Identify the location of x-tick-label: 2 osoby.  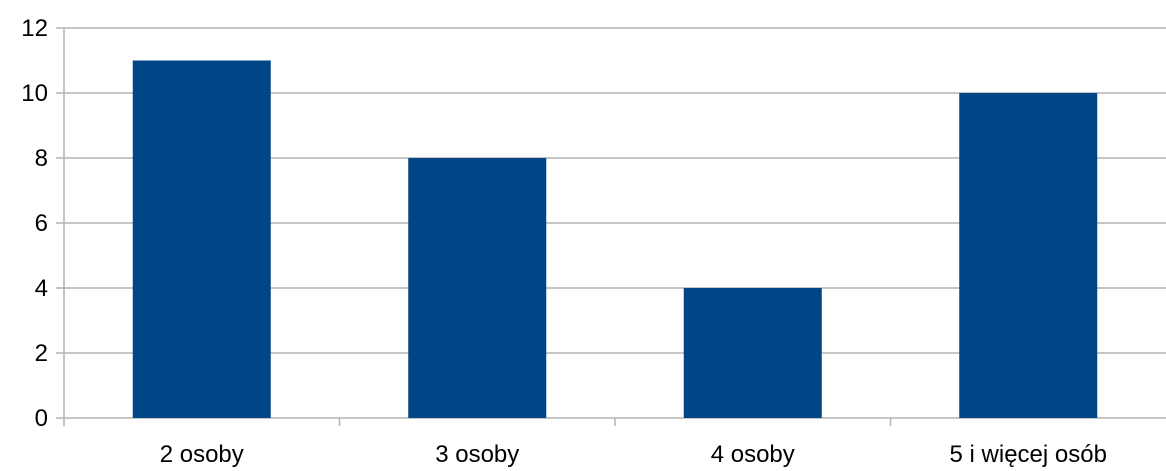
(202, 454).